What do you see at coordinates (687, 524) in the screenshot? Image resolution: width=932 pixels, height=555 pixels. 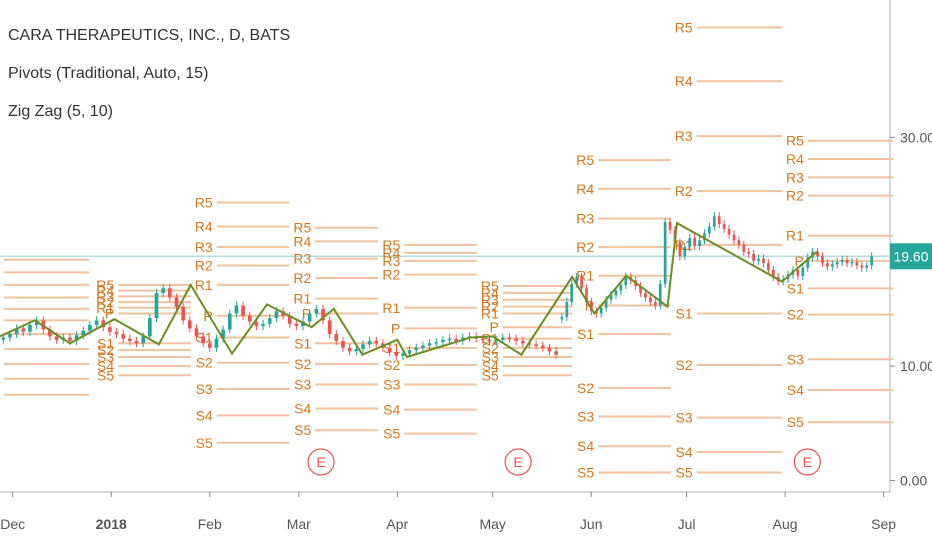 I see `x-tick-label: Jul` at bounding box center [687, 524].